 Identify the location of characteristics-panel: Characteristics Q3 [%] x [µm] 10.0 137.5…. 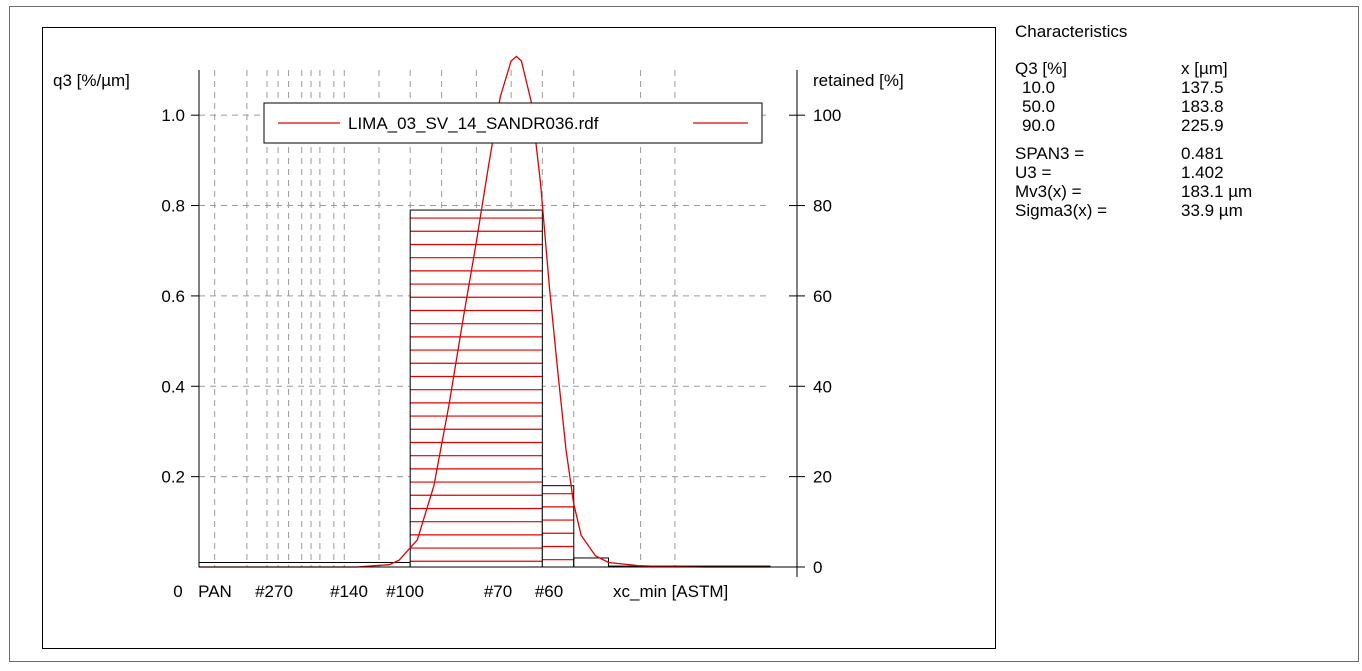
(1180, 121).